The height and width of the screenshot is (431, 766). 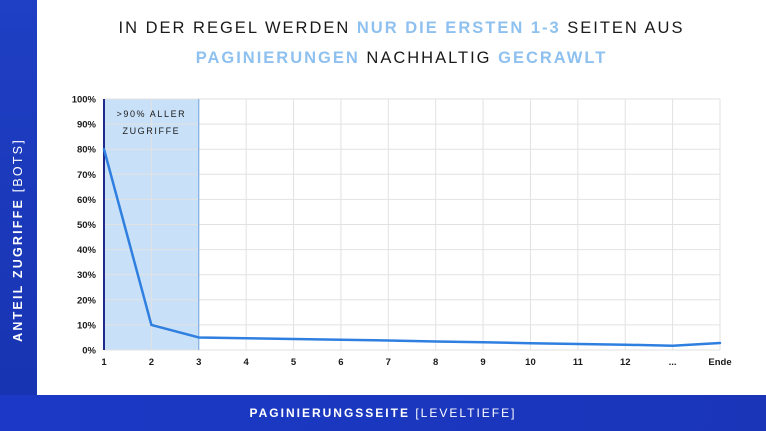 I want to click on highlight-label-line-2: ZUGRIFFE, so click(x=151, y=131).